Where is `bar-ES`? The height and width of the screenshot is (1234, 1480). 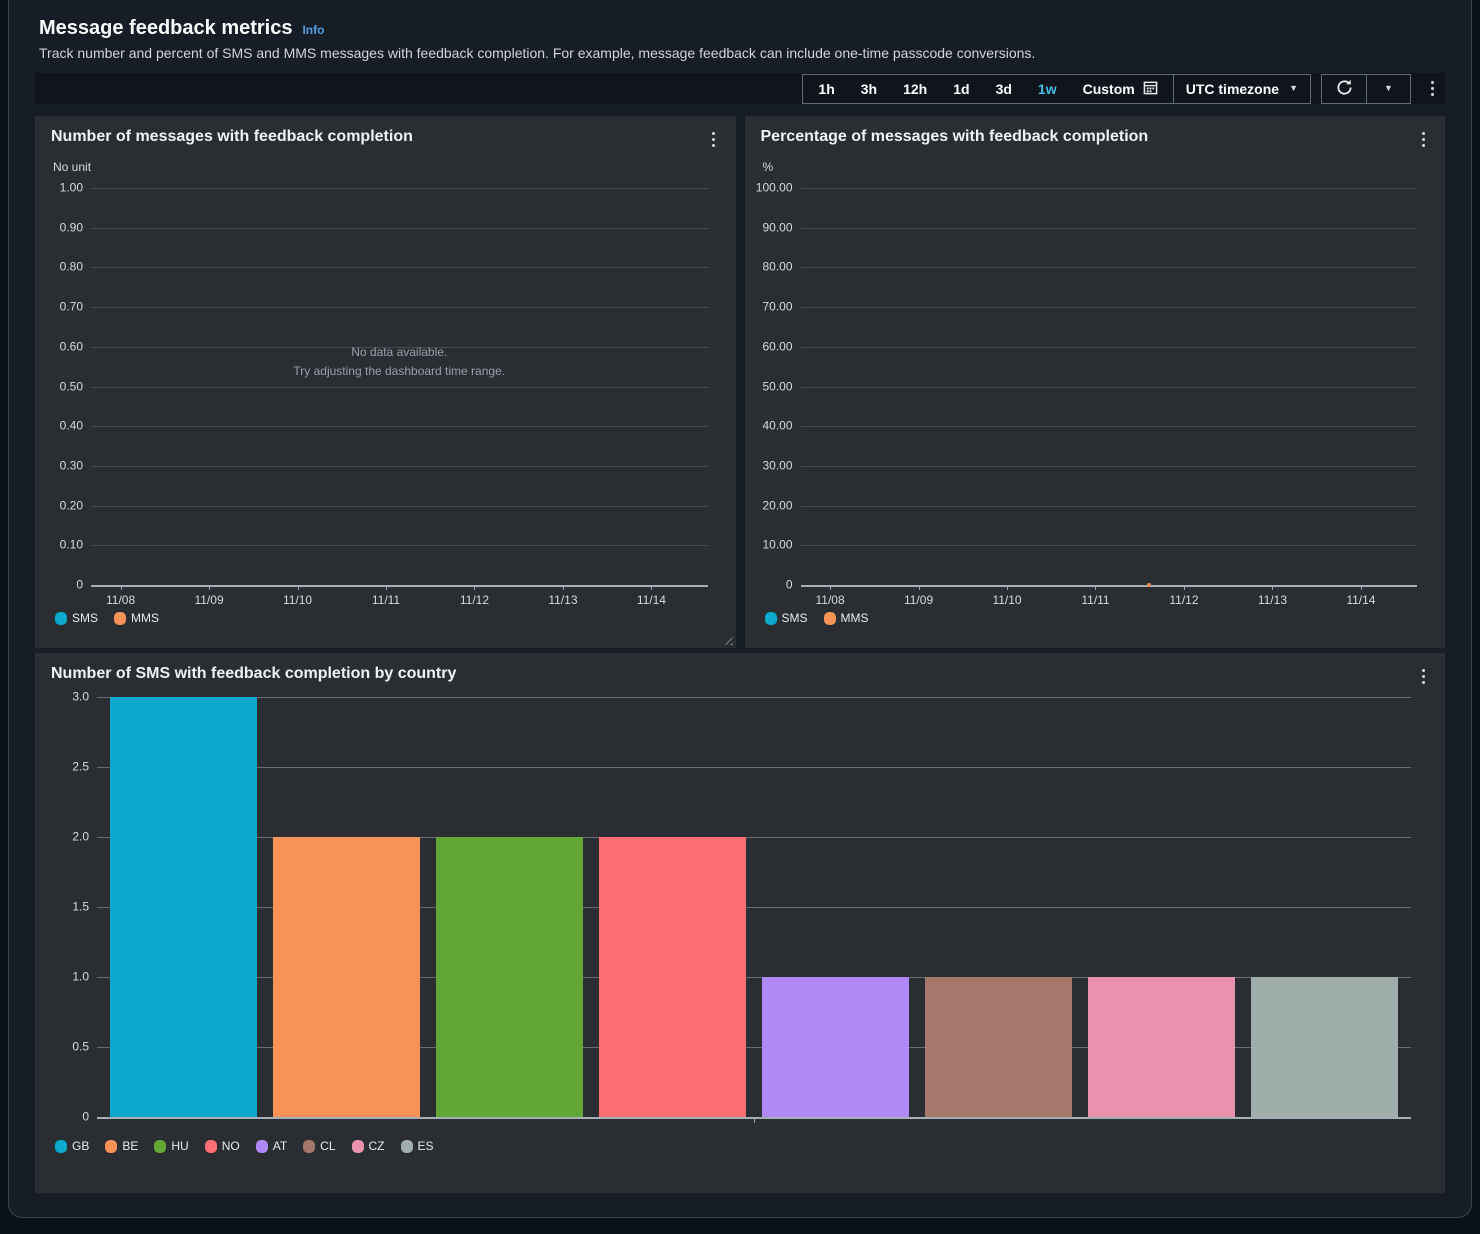
bar-ES is located at coordinates (1324, 1047).